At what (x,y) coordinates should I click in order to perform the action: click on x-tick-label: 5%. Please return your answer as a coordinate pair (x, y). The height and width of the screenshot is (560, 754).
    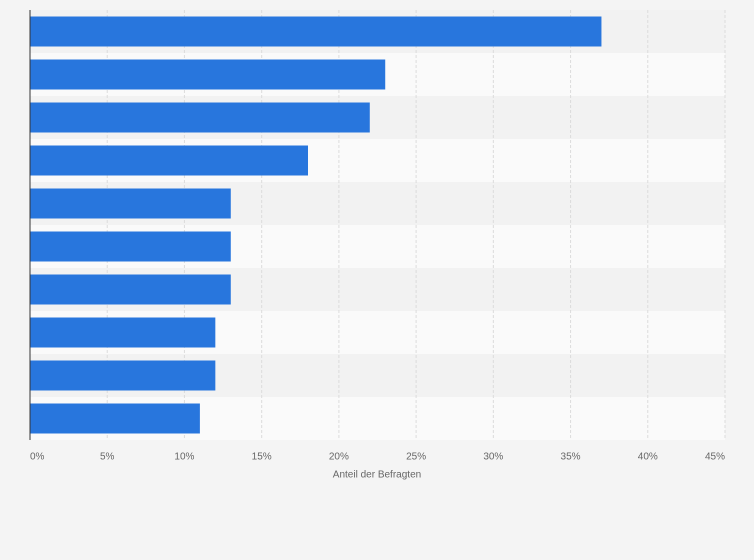
    Looking at the image, I should click on (107, 457).